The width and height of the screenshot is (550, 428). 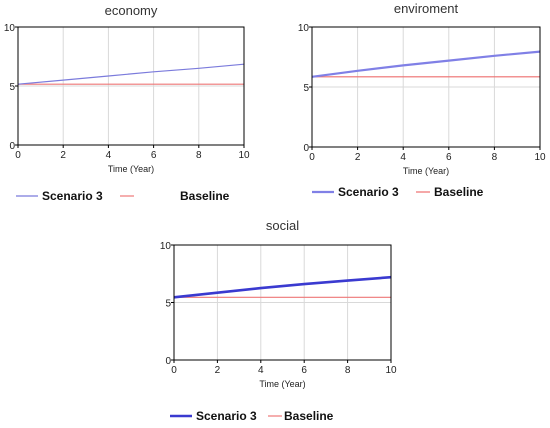 What do you see at coordinates (426, 8) in the screenshot?
I see `chart-title: enviroment` at bounding box center [426, 8].